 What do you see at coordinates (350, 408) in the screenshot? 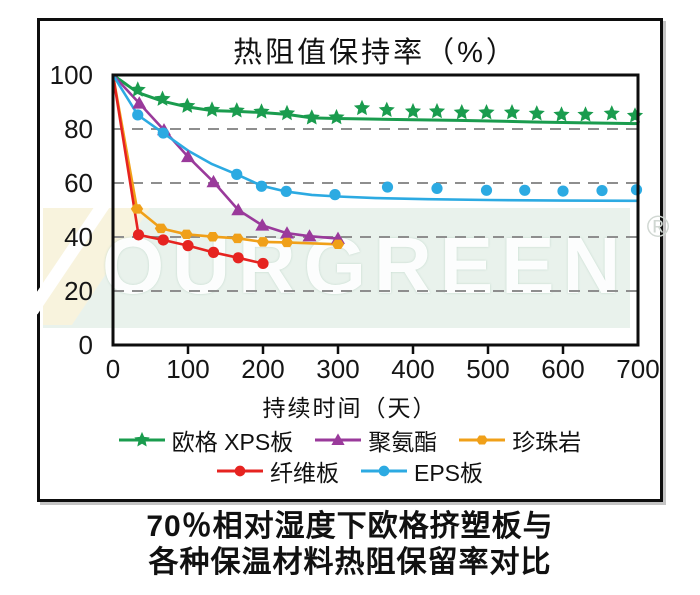
I see `x-axis-title: 持续时间（天）` at bounding box center [350, 408].